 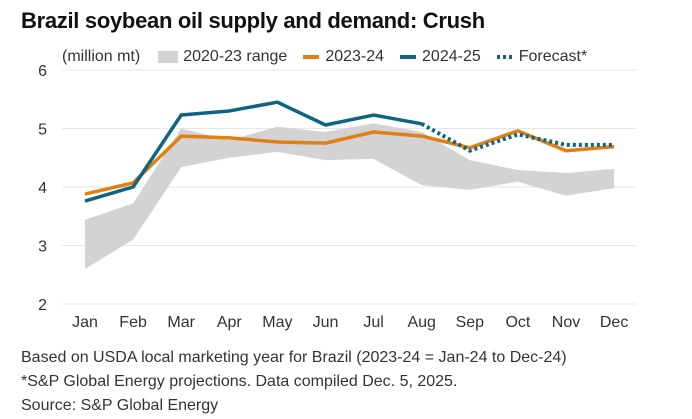 I want to click on x-tick-label: Aug, so click(x=421, y=322).